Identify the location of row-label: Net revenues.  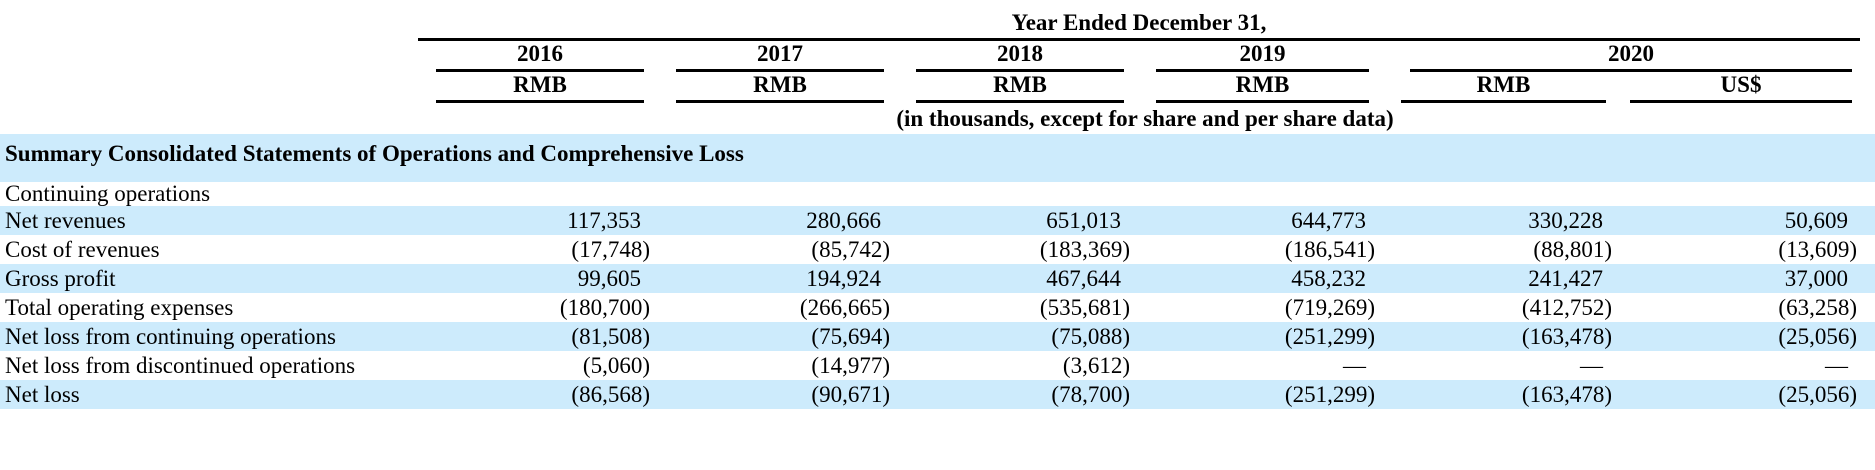
(65, 220).